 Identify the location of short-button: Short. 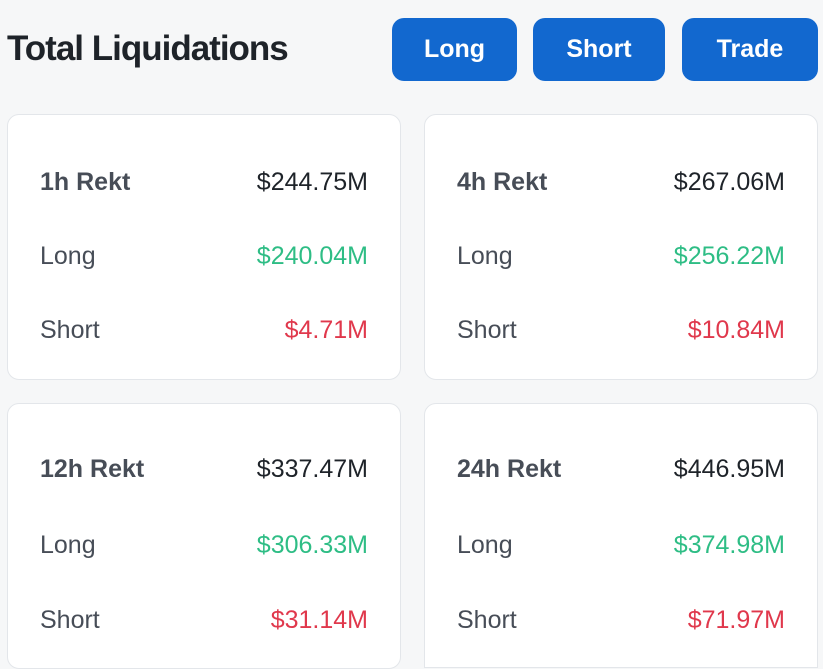
(599, 49).